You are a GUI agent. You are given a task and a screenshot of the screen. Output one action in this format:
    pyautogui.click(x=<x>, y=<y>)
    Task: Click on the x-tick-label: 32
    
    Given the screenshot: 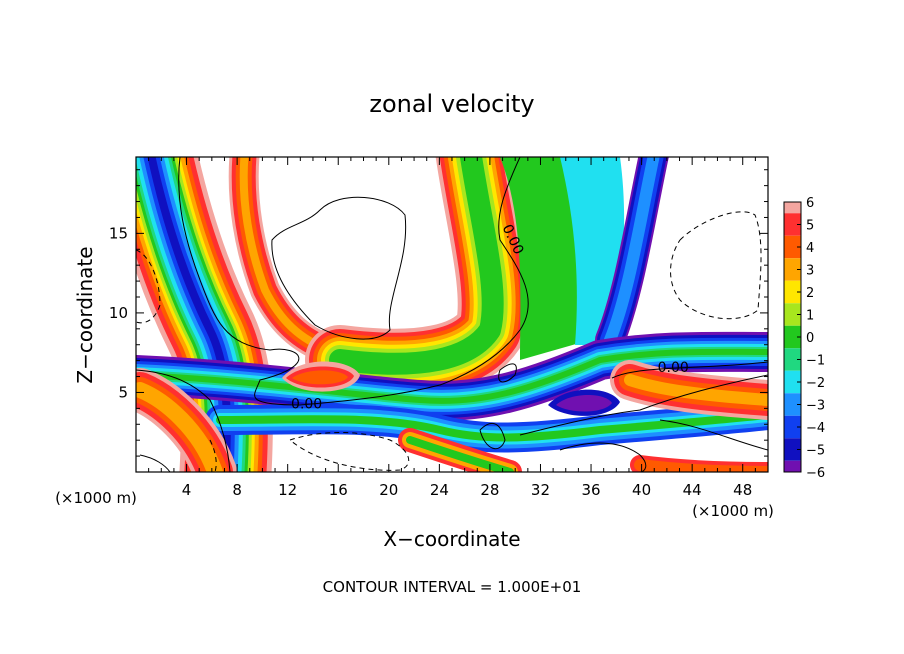 What is the action you would take?
    pyautogui.click(x=540, y=490)
    